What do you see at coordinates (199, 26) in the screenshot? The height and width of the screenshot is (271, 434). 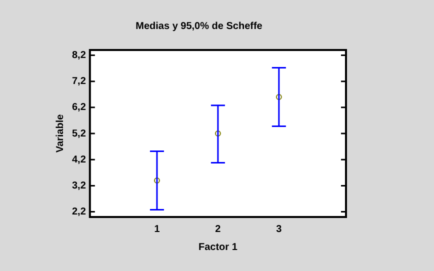 I see `chart-title: Medias y 95,0% de Scheffe` at bounding box center [199, 26].